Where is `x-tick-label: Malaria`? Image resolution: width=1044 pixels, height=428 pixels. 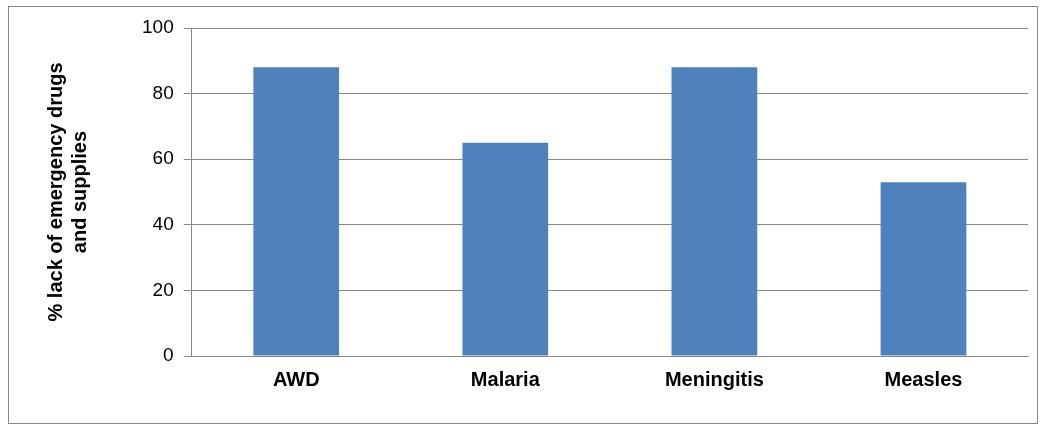
x-tick-label: Malaria is located at coordinates (505, 378).